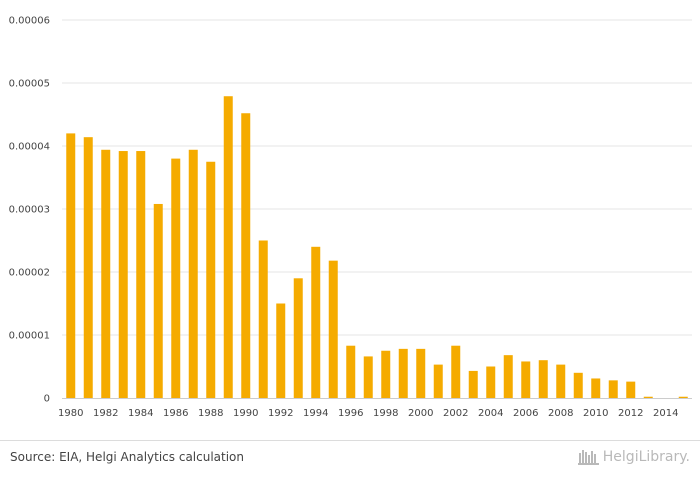 The width and height of the screenshot is (700, 484). What do you see at coordinates (245, 413) in the screenshot?
I see `x-tick-label: 1990` at bounding box center [245, 413].